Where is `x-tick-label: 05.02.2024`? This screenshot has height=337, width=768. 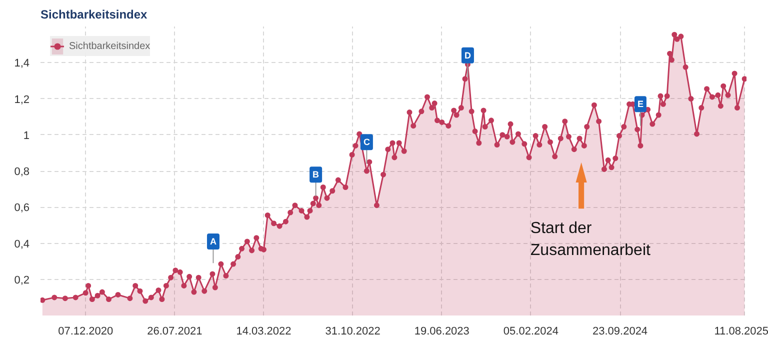
x-tick-label: 05.02.2024 is located at coordinates (530, 331).